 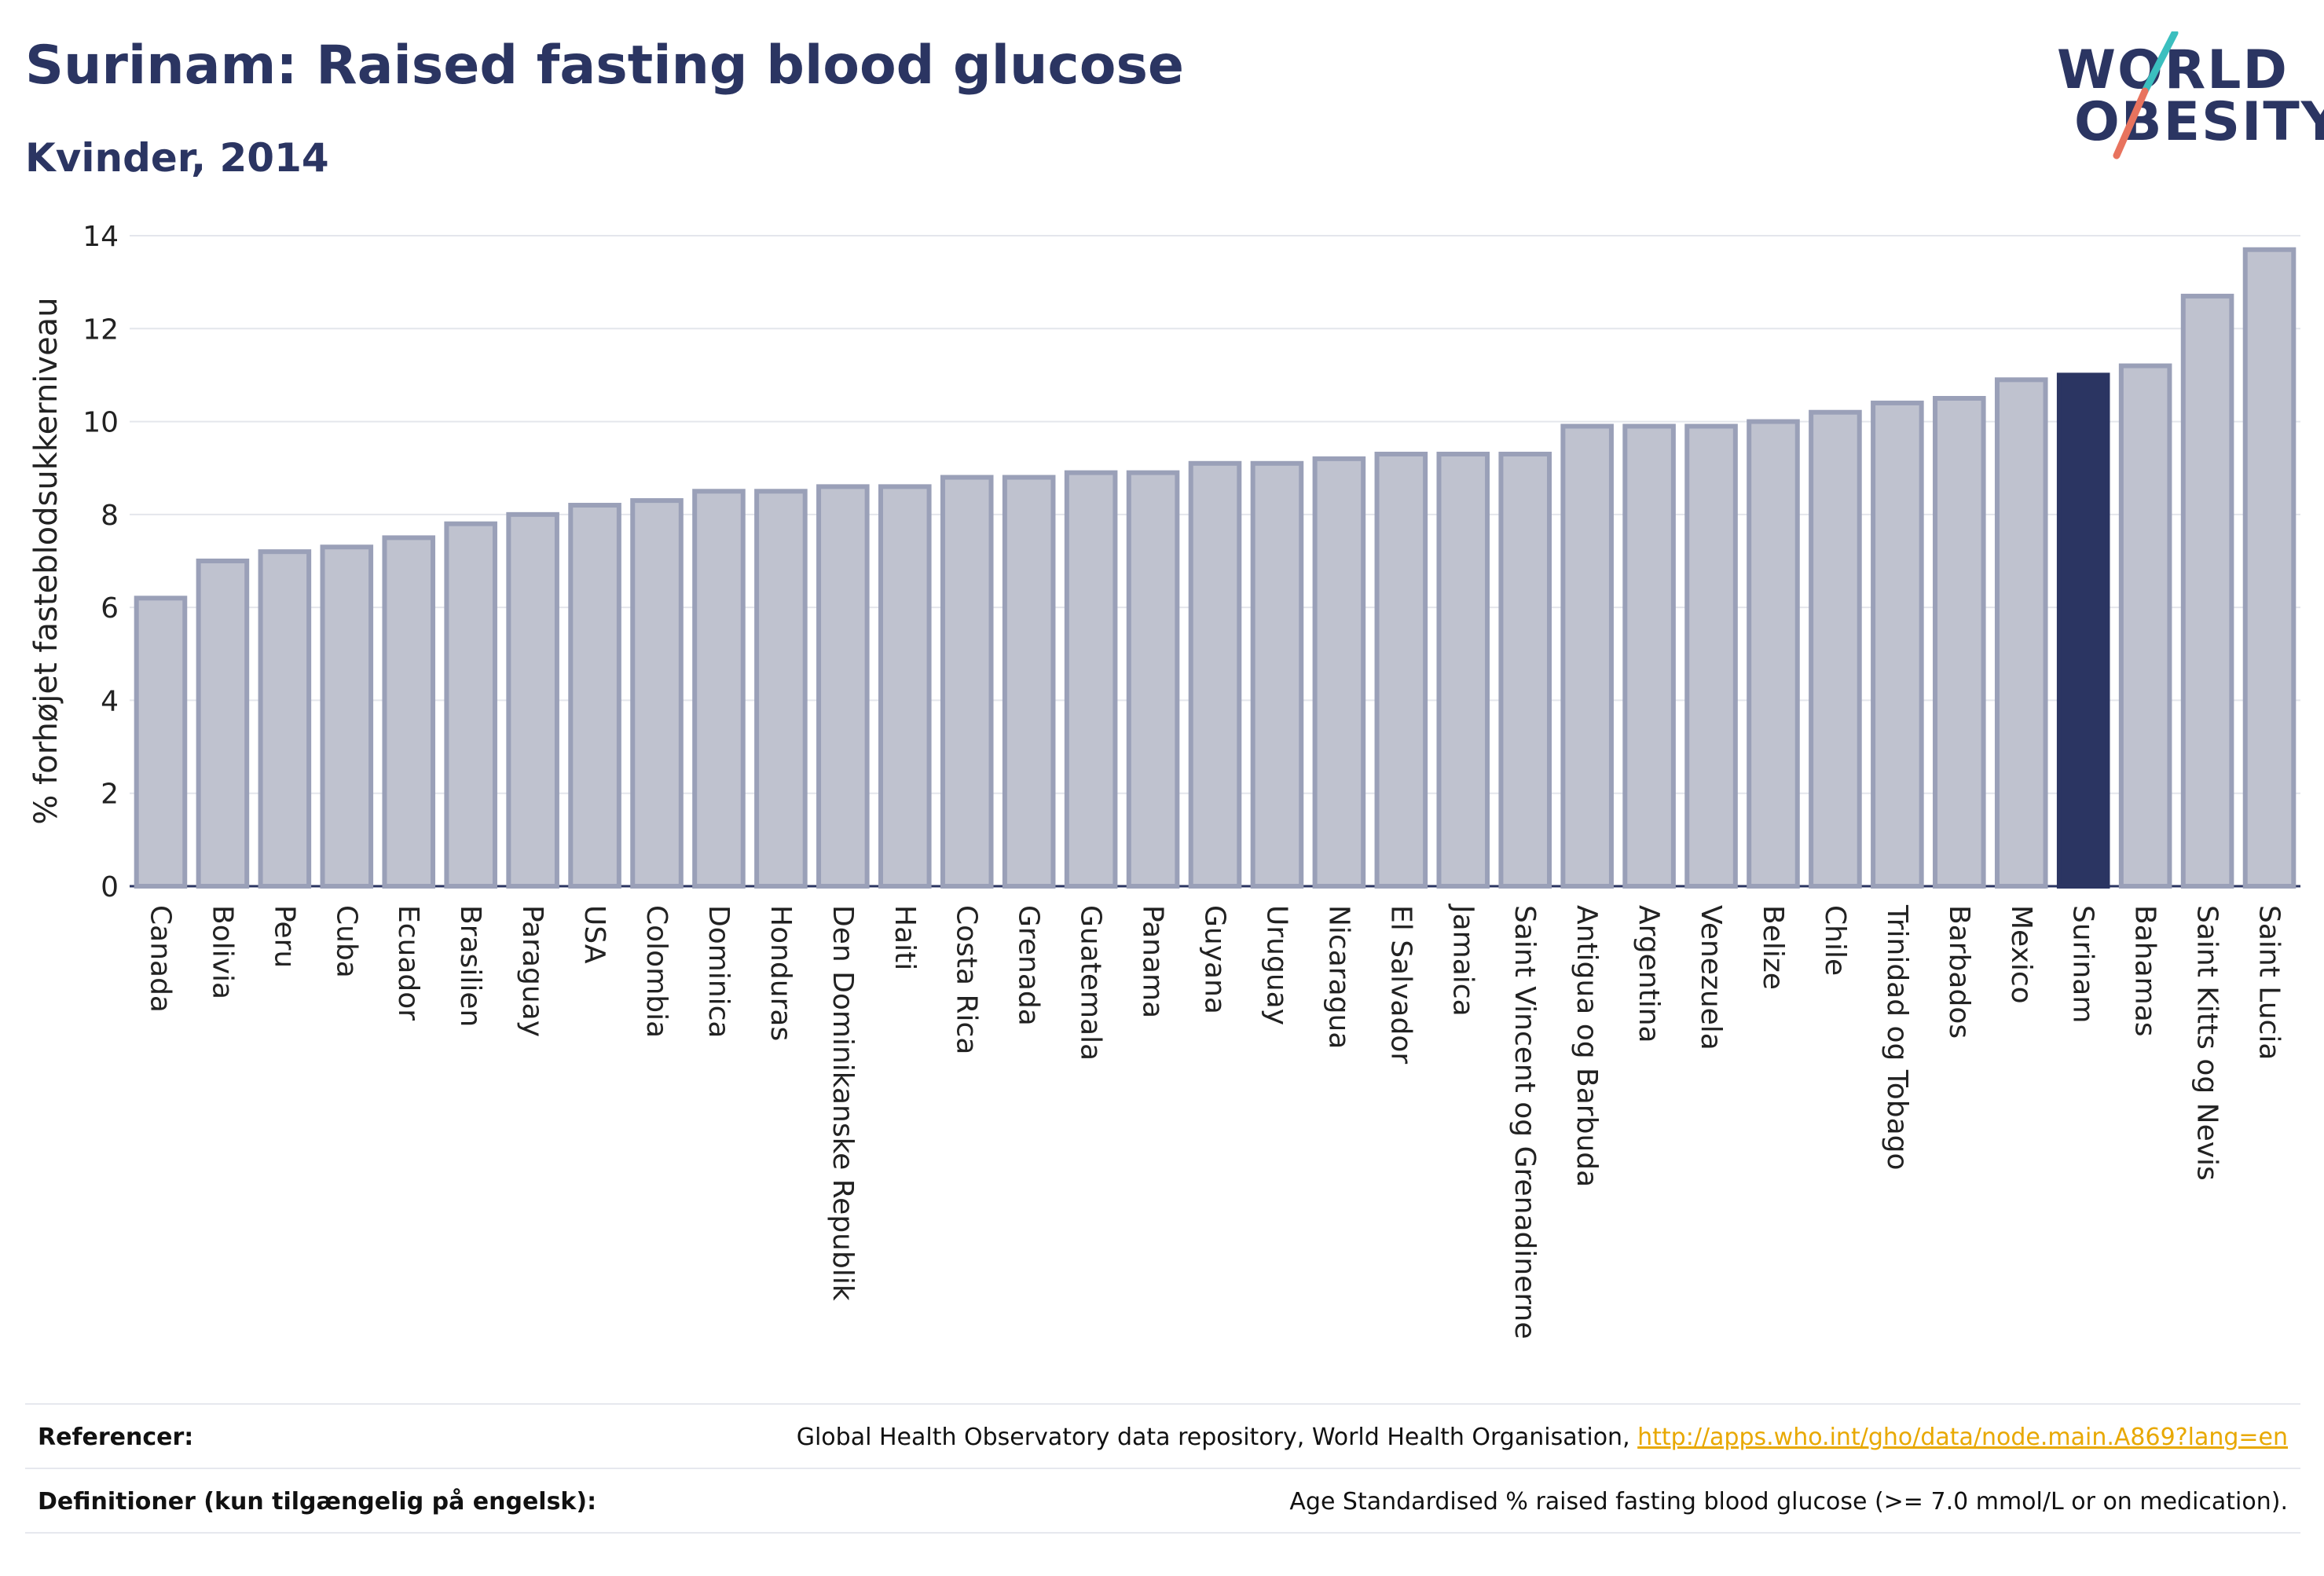 What do you see at coordinates (1959, 972) in the screenshot?
I see `x-tick-label: Barbados` at bounding box center [1959, 972].